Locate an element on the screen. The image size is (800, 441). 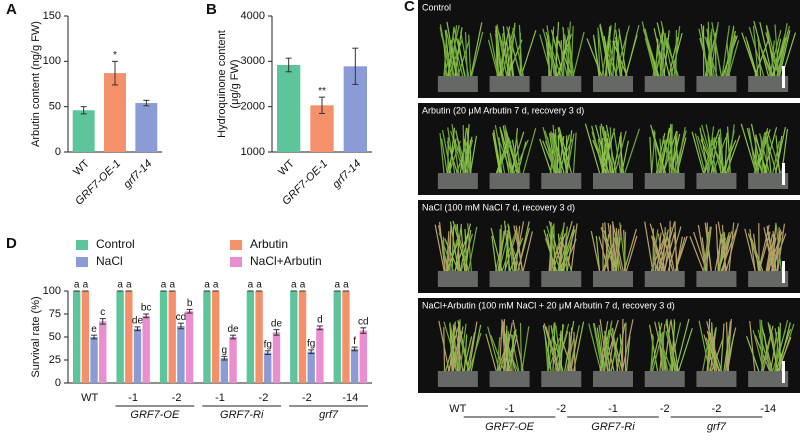
y-axis-label: Arbutin content (ng/g FW) is located at coordinates (36, 84).